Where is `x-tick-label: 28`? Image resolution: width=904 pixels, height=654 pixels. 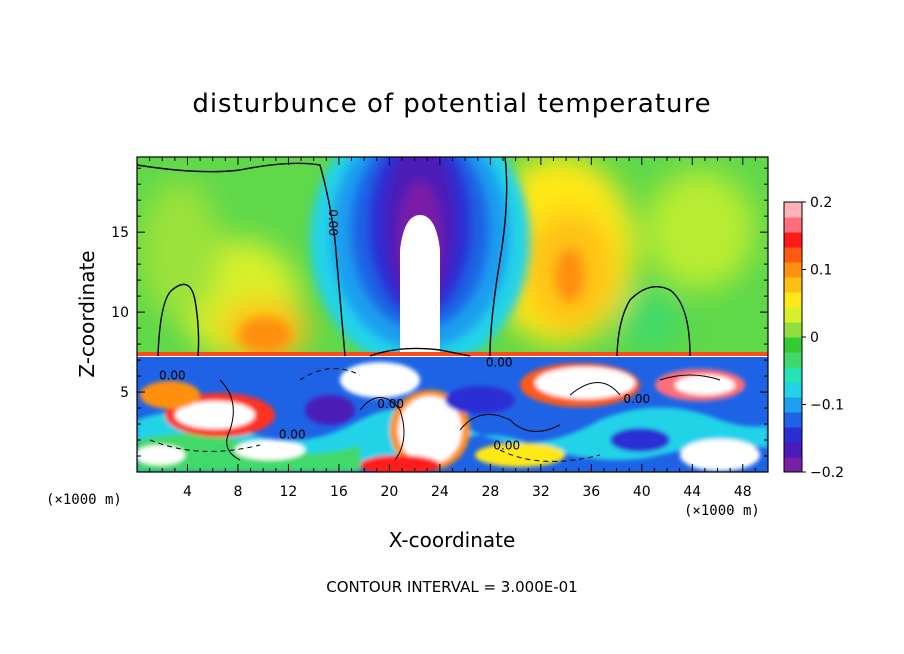
x-tick-label: 28 is located at coordinates (490, 492).